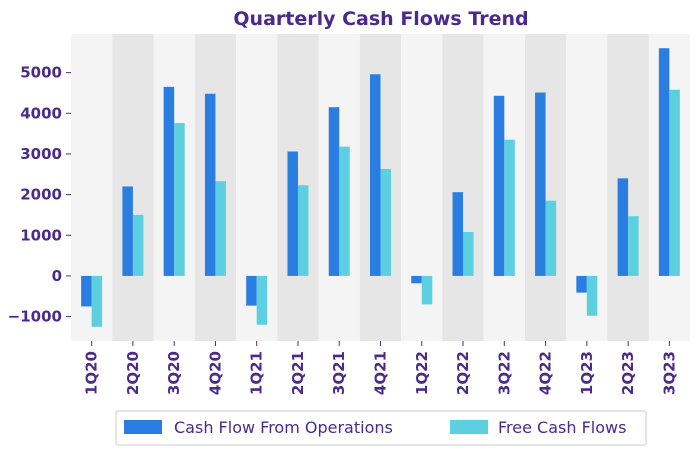  Describe the element at coordinates (127, 231) in the screenshot. I see `bar-operations-2Q20` at that location.